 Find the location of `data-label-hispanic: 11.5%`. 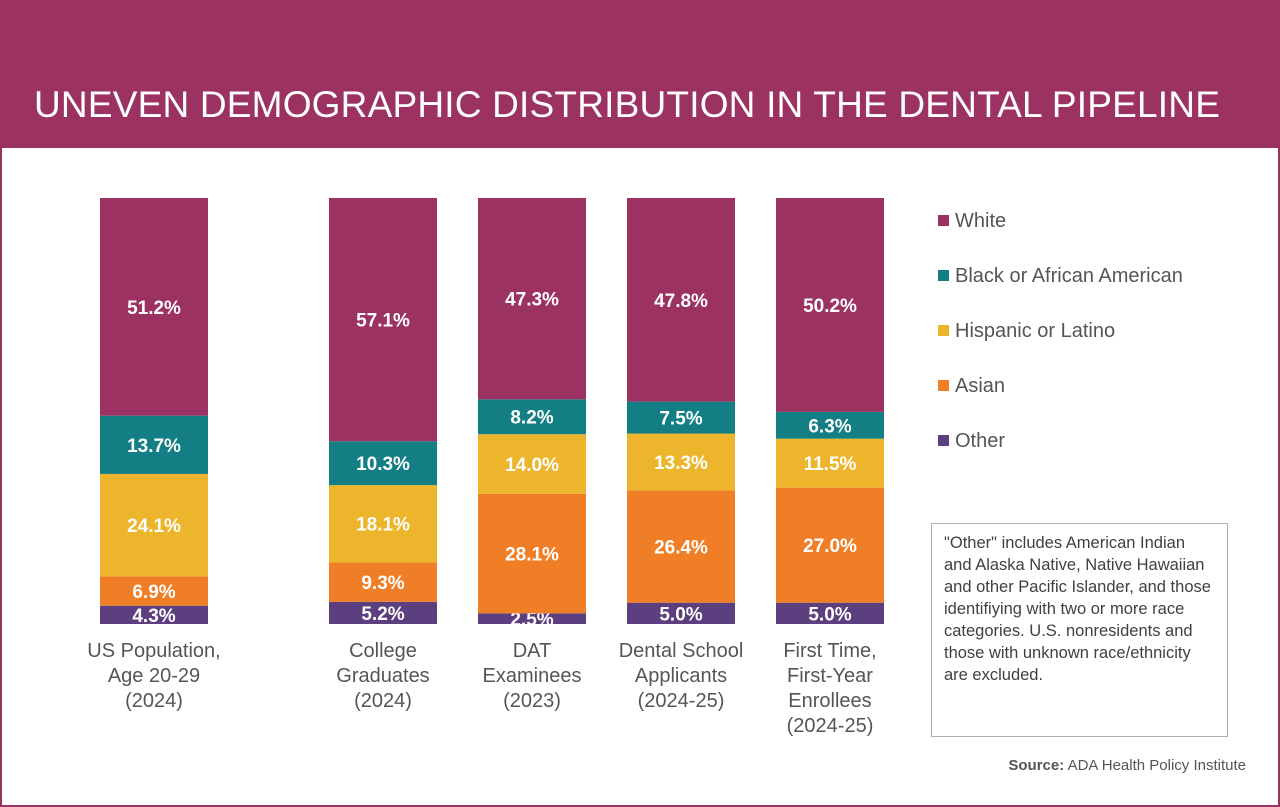

data-label-hispanic: 11.5% is located at coordinates (830, 464).